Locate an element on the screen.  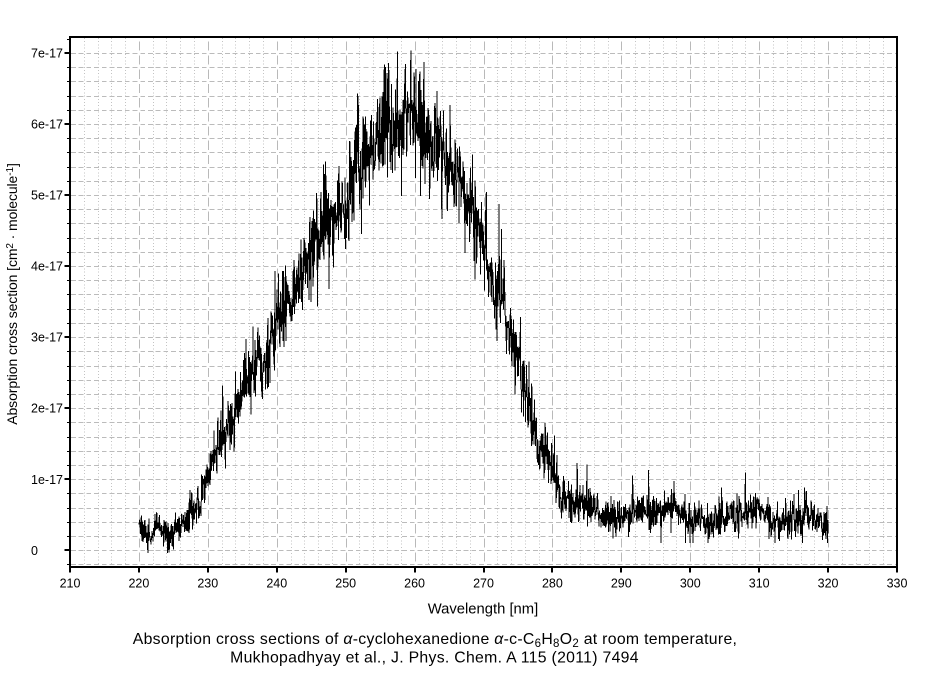
svg-text: 0 is located at coordinates (34, 551).